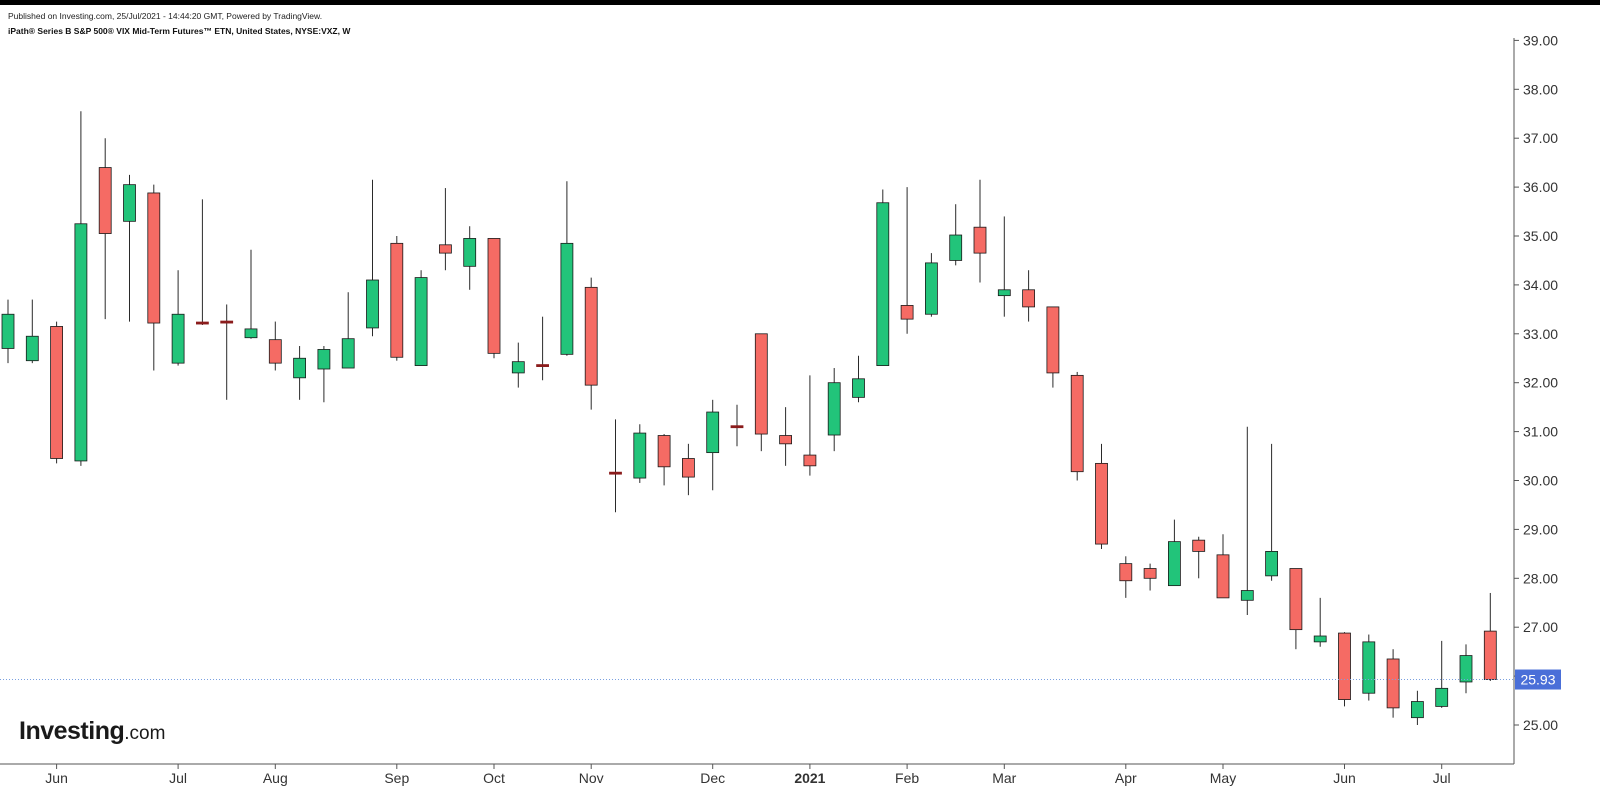  What do you see at coordinates (275, 778) in the screenshot?
I see `x-tick-label: Aug` at bounding box center [275, 778].